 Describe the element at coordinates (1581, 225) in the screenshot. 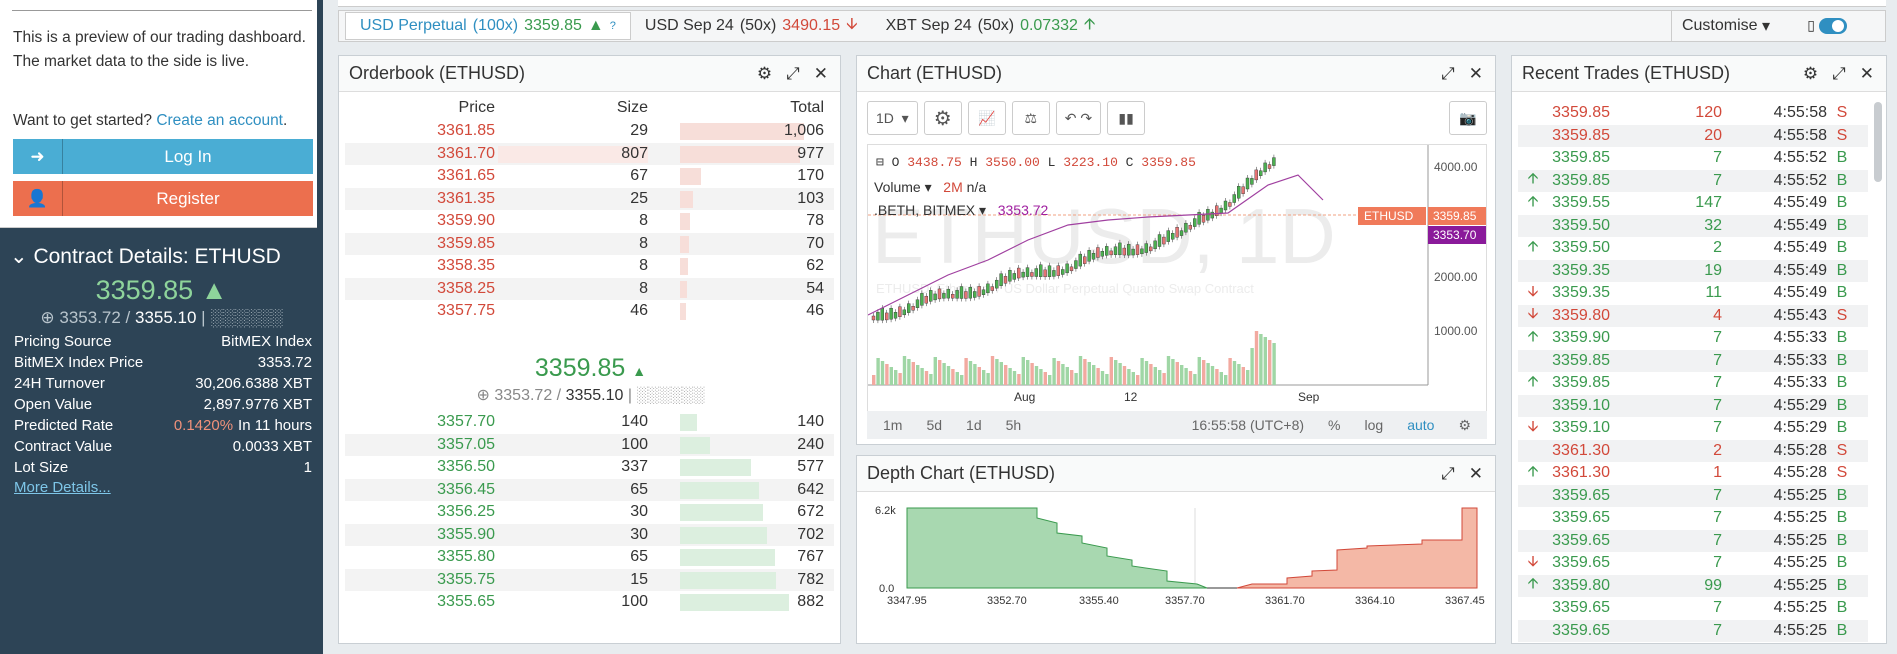

I see `trade-price: 3359.50` at that location.